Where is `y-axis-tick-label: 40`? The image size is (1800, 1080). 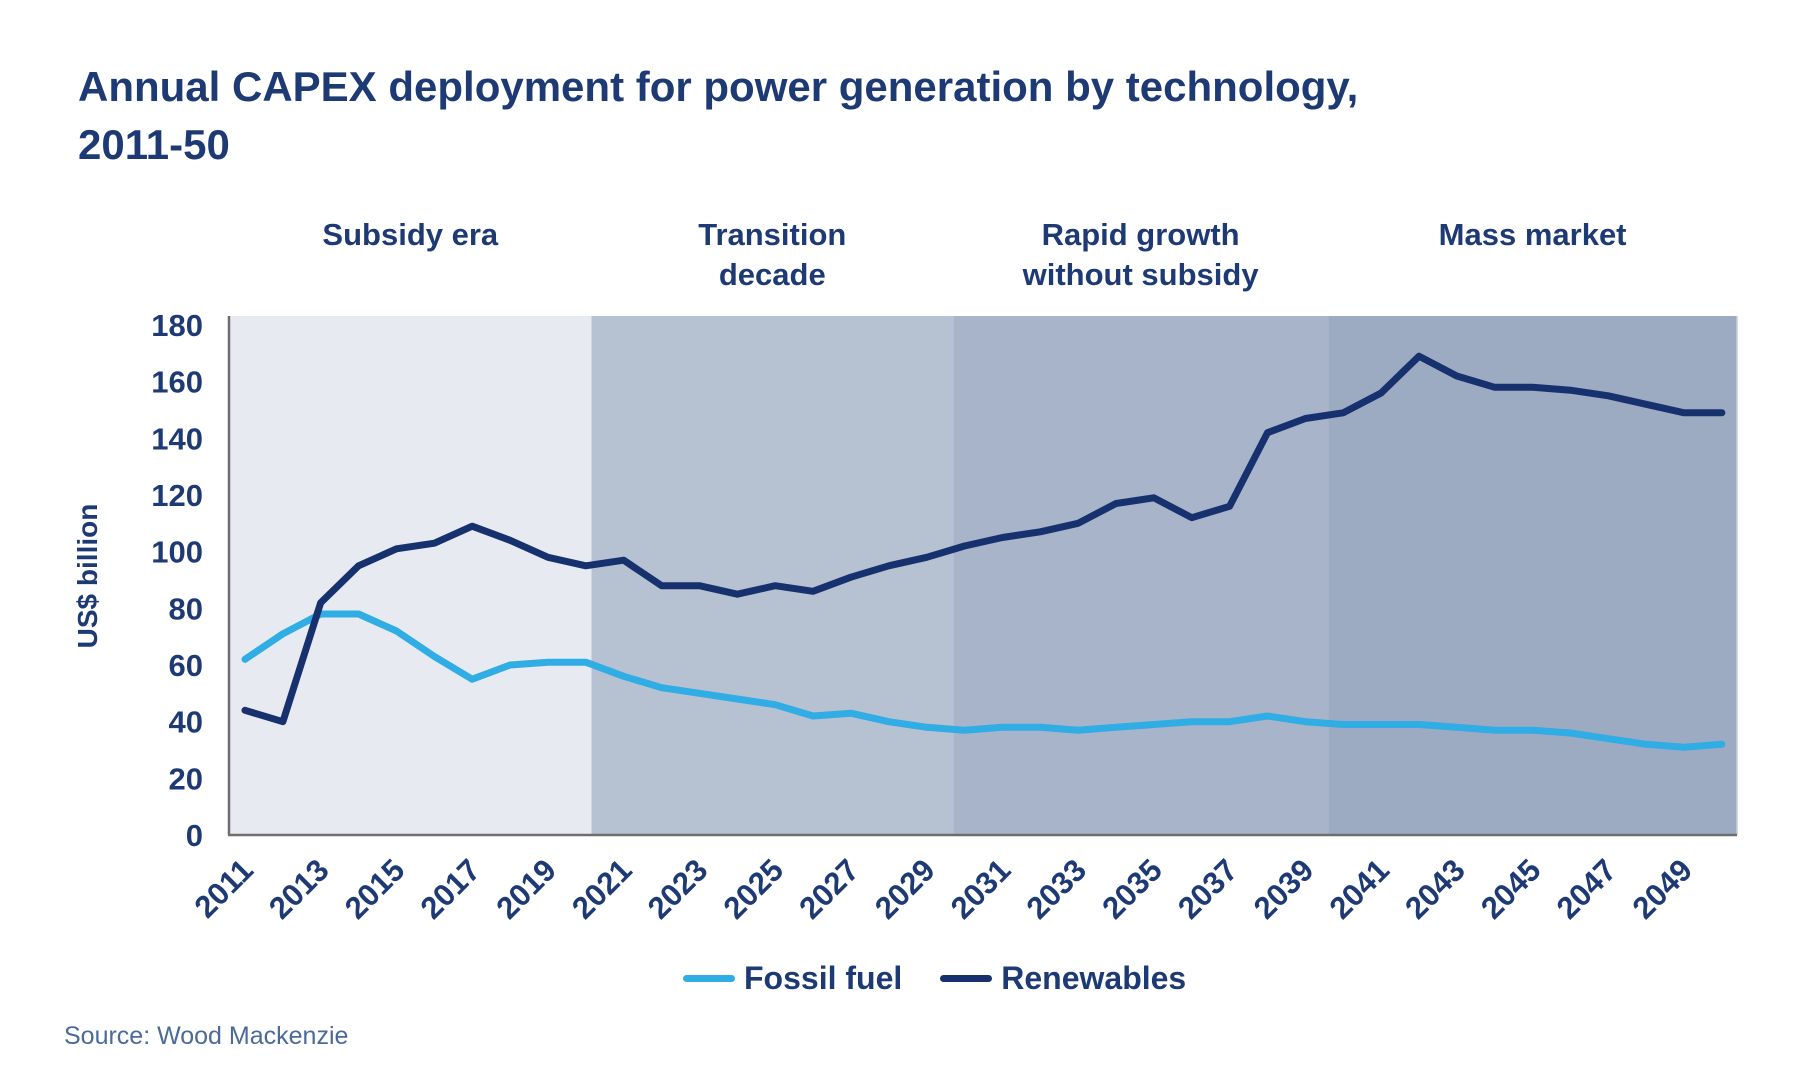
y-axis-tick-label: 40 is located at coordinates (186, 722).